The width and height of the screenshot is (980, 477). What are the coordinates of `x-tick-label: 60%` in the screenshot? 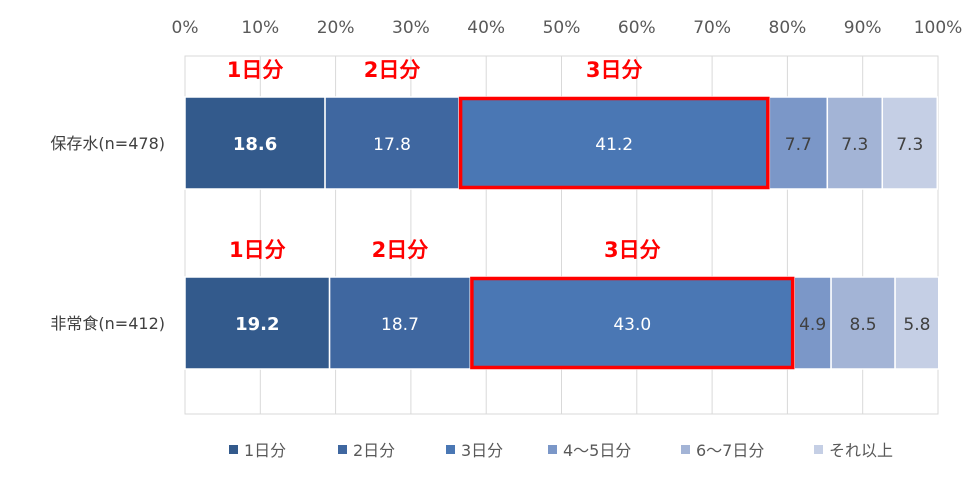 It's located at (637, 28).